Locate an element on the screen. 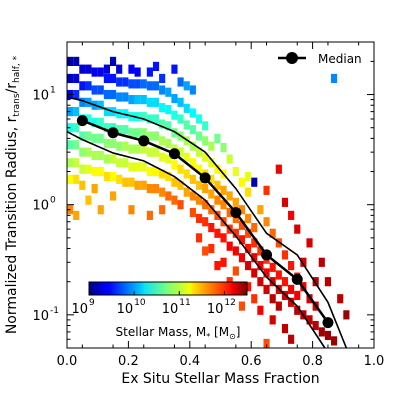  y-tick-label: 10 is located at coordinates (40, 96).